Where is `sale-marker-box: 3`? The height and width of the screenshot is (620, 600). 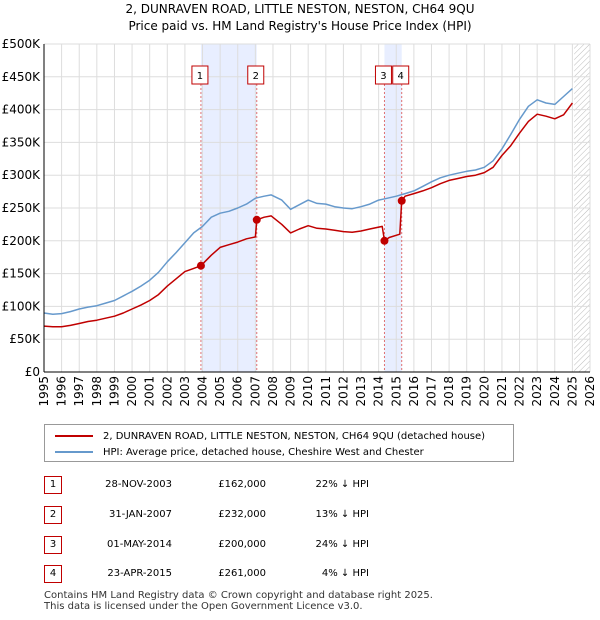
sale-marker-box: 3 is located at coordinates (383, 75).